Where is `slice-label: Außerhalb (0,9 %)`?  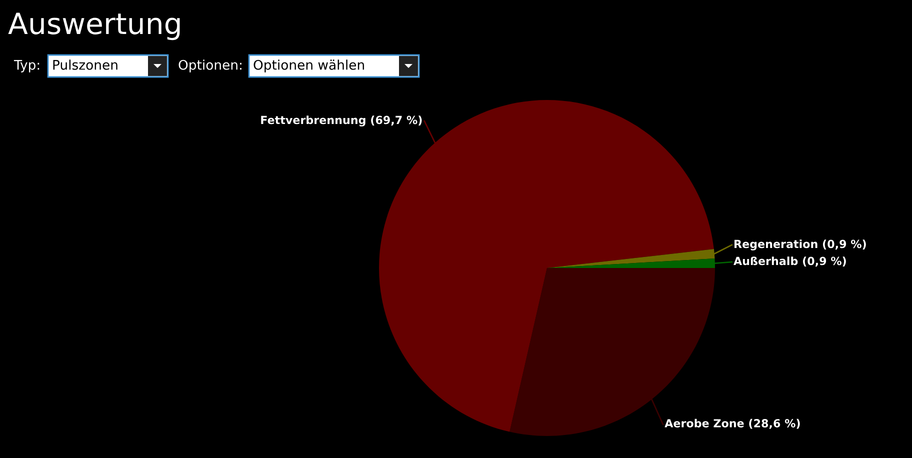
slice-label: Außerhalb (0,9 %) is located at coordinates (790, 261).